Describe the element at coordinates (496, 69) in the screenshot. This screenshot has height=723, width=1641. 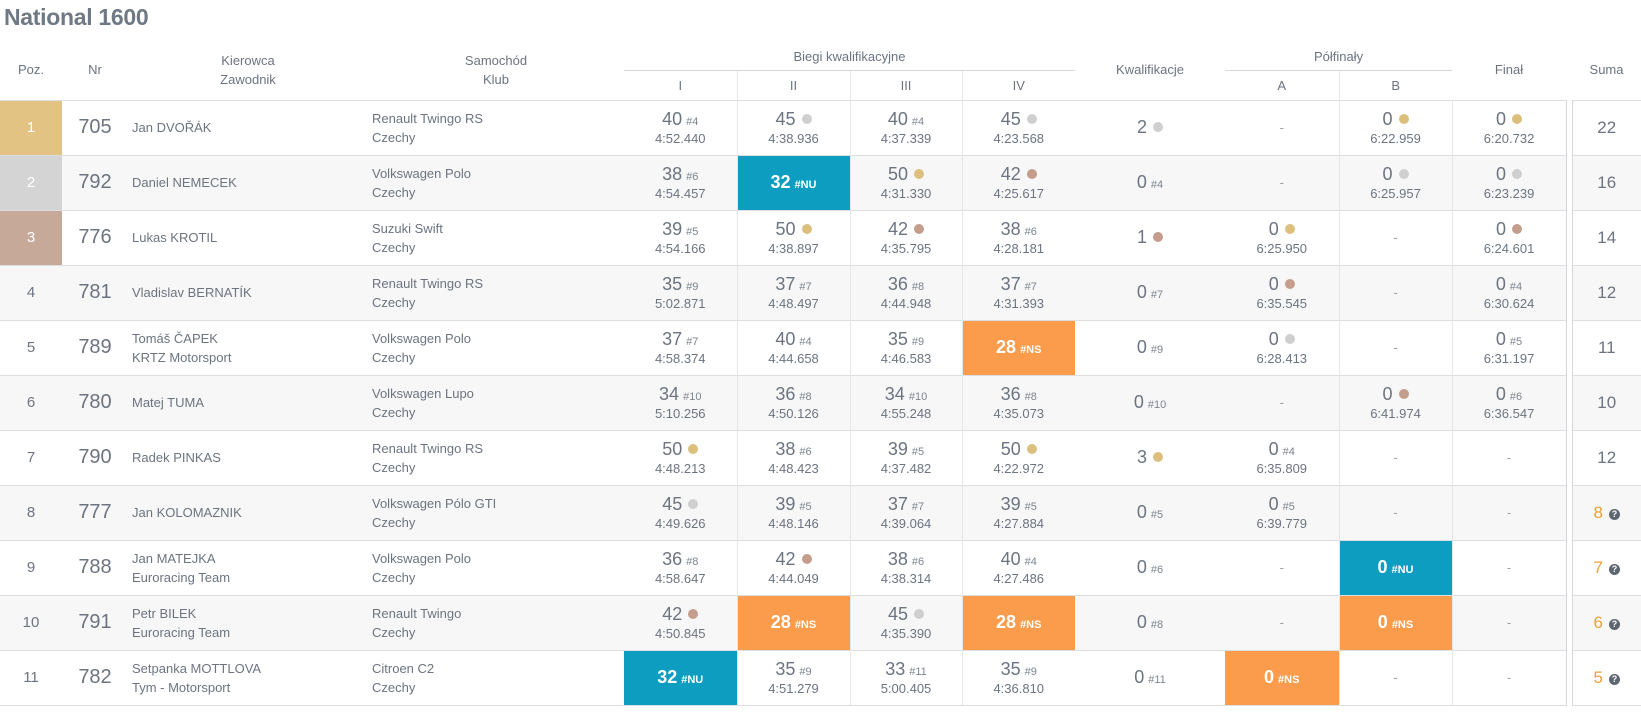
I see `header-car: Samochód Klub` at that location.